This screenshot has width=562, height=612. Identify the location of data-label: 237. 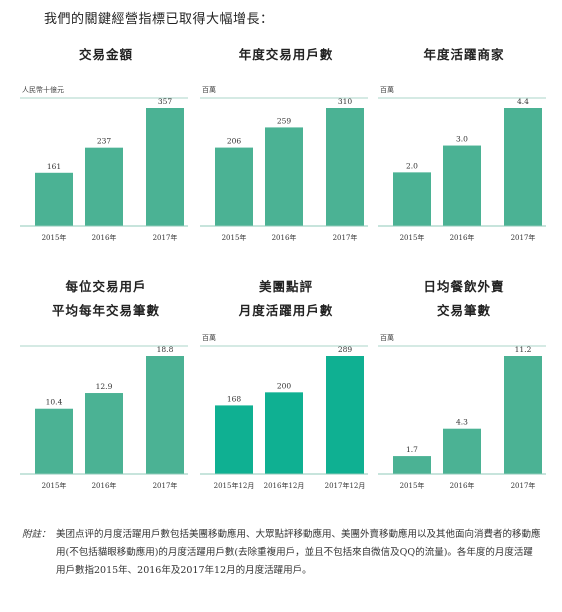
(104, 141).